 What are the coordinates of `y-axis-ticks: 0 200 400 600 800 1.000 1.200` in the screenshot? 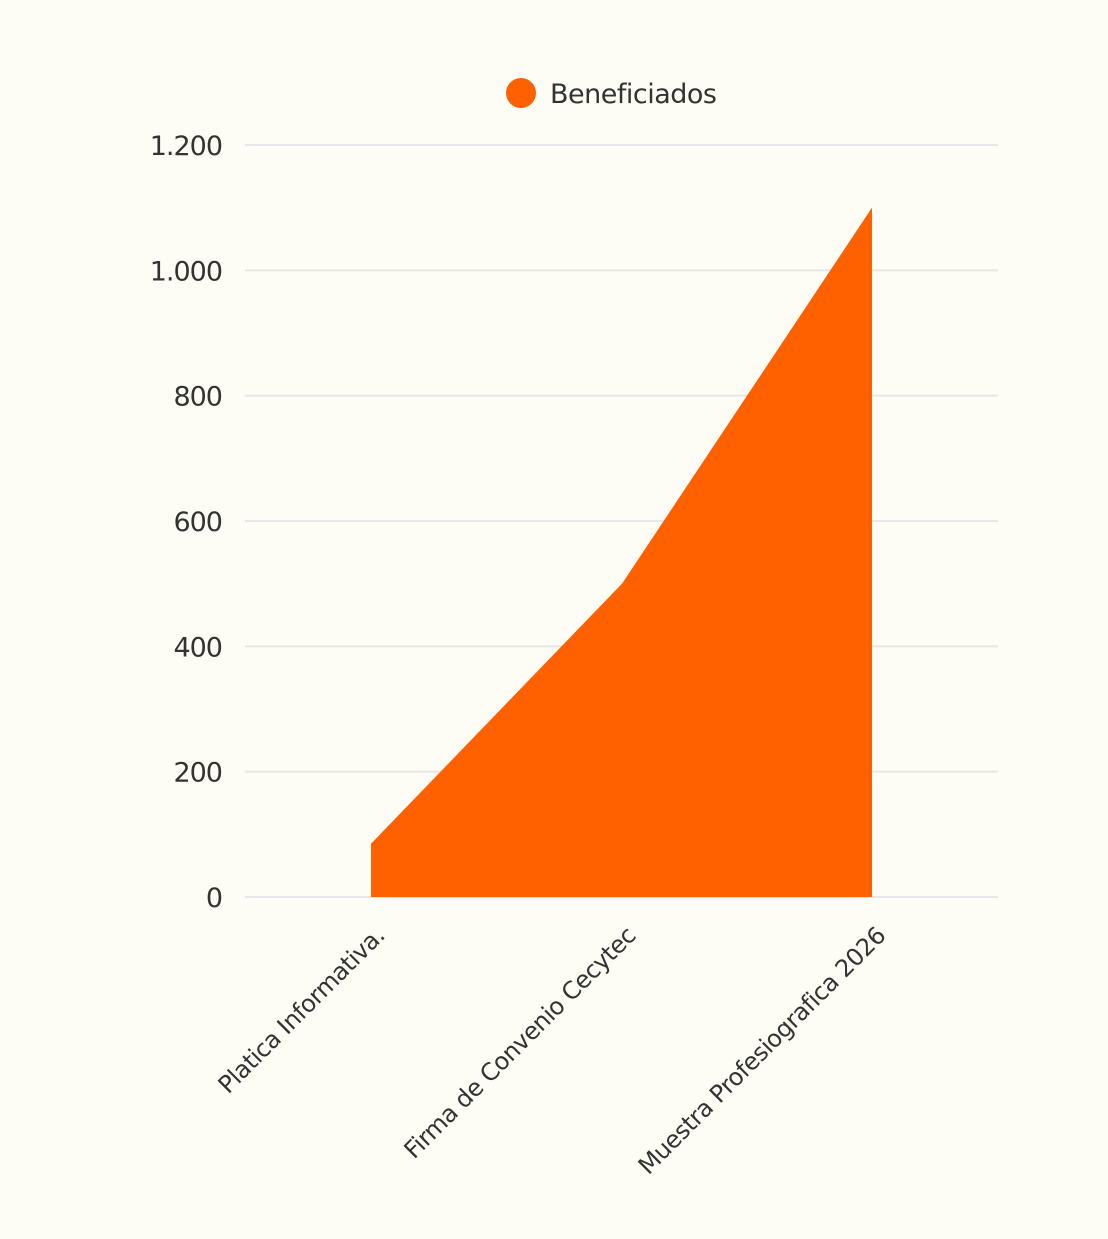 It's located at (186, 522).